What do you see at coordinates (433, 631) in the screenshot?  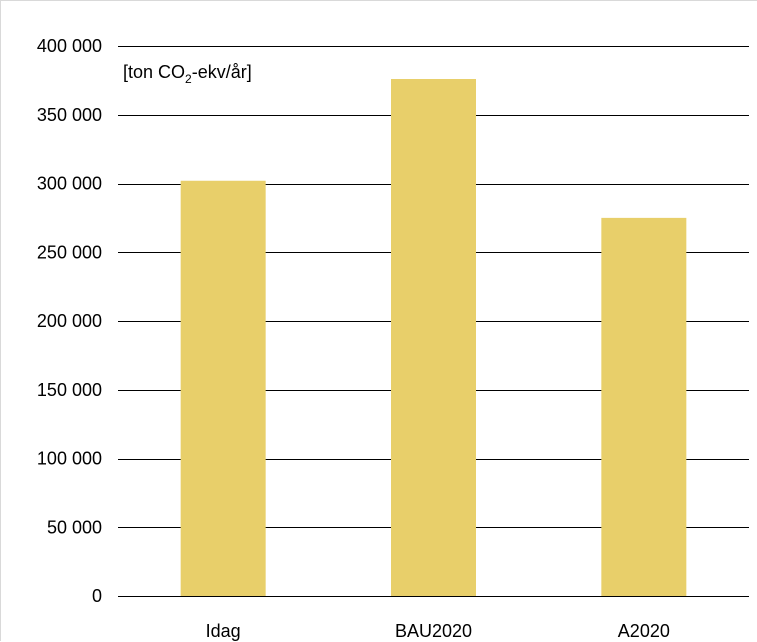 I see `x-tick-label: BAU2020` at bounding box center [433, 631].